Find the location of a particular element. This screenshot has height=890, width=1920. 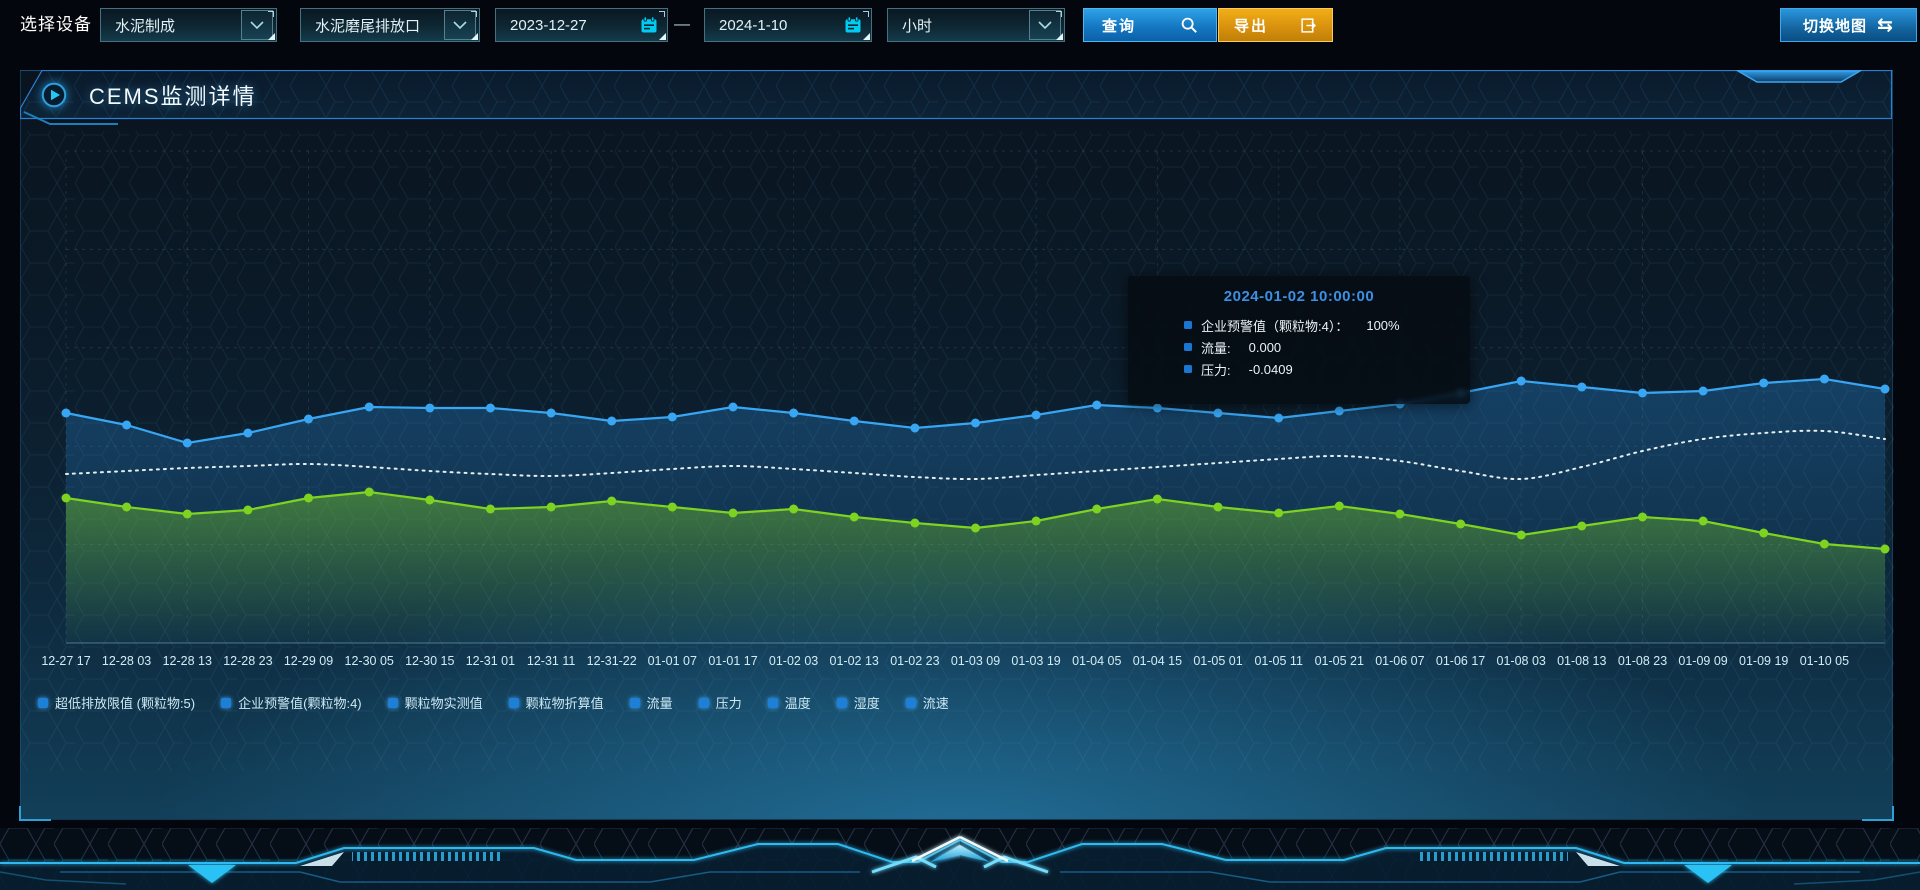

svg-text: 01-08 23 is located at coordinates (1642, 661).